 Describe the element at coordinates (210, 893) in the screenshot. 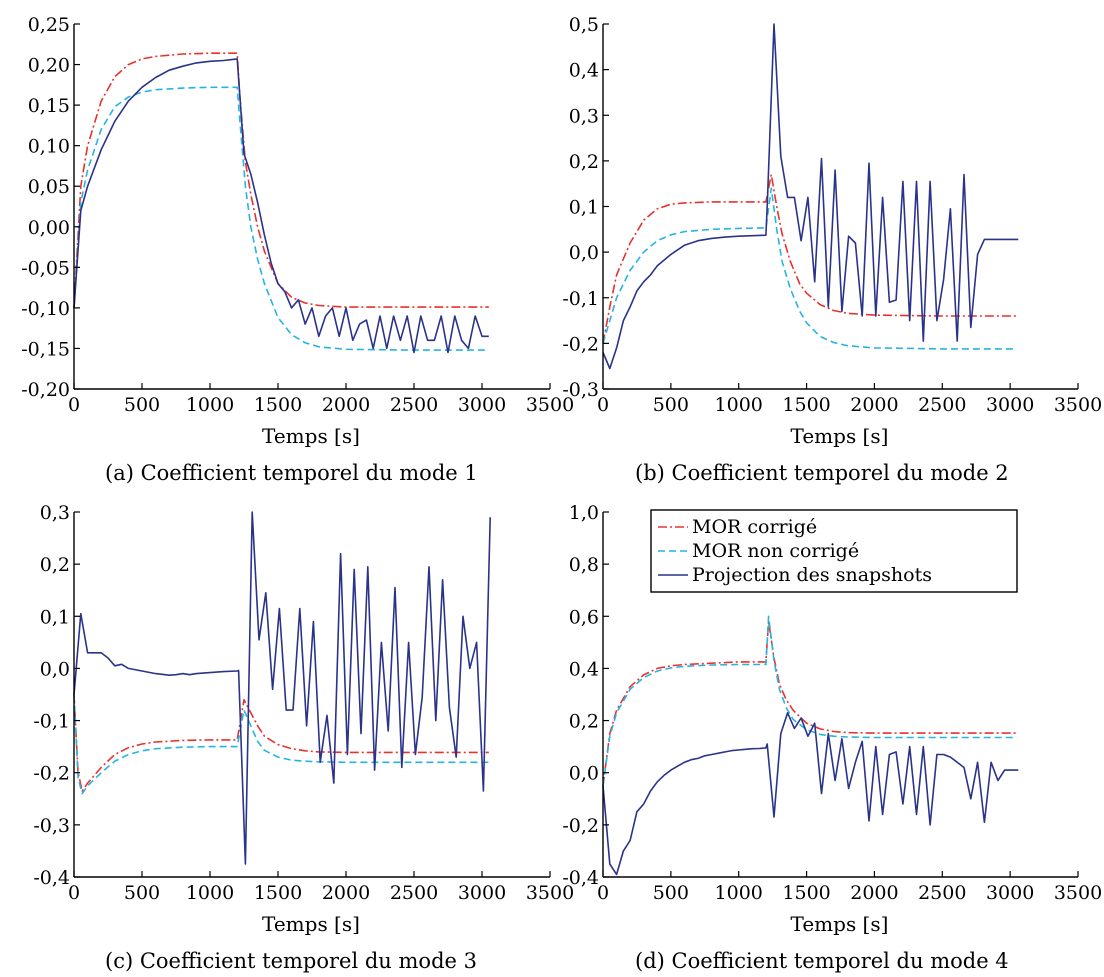

I see `x-tick-label-c: 1000` at that location.